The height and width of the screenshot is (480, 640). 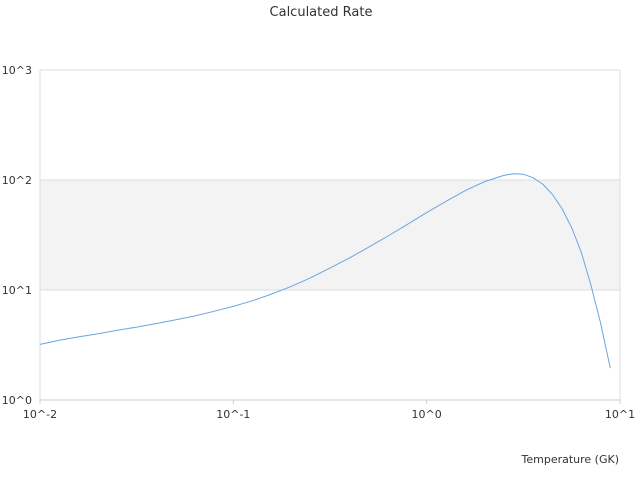 I want to click on x-tick-label: 10^-1, so click(x=233, y=414).